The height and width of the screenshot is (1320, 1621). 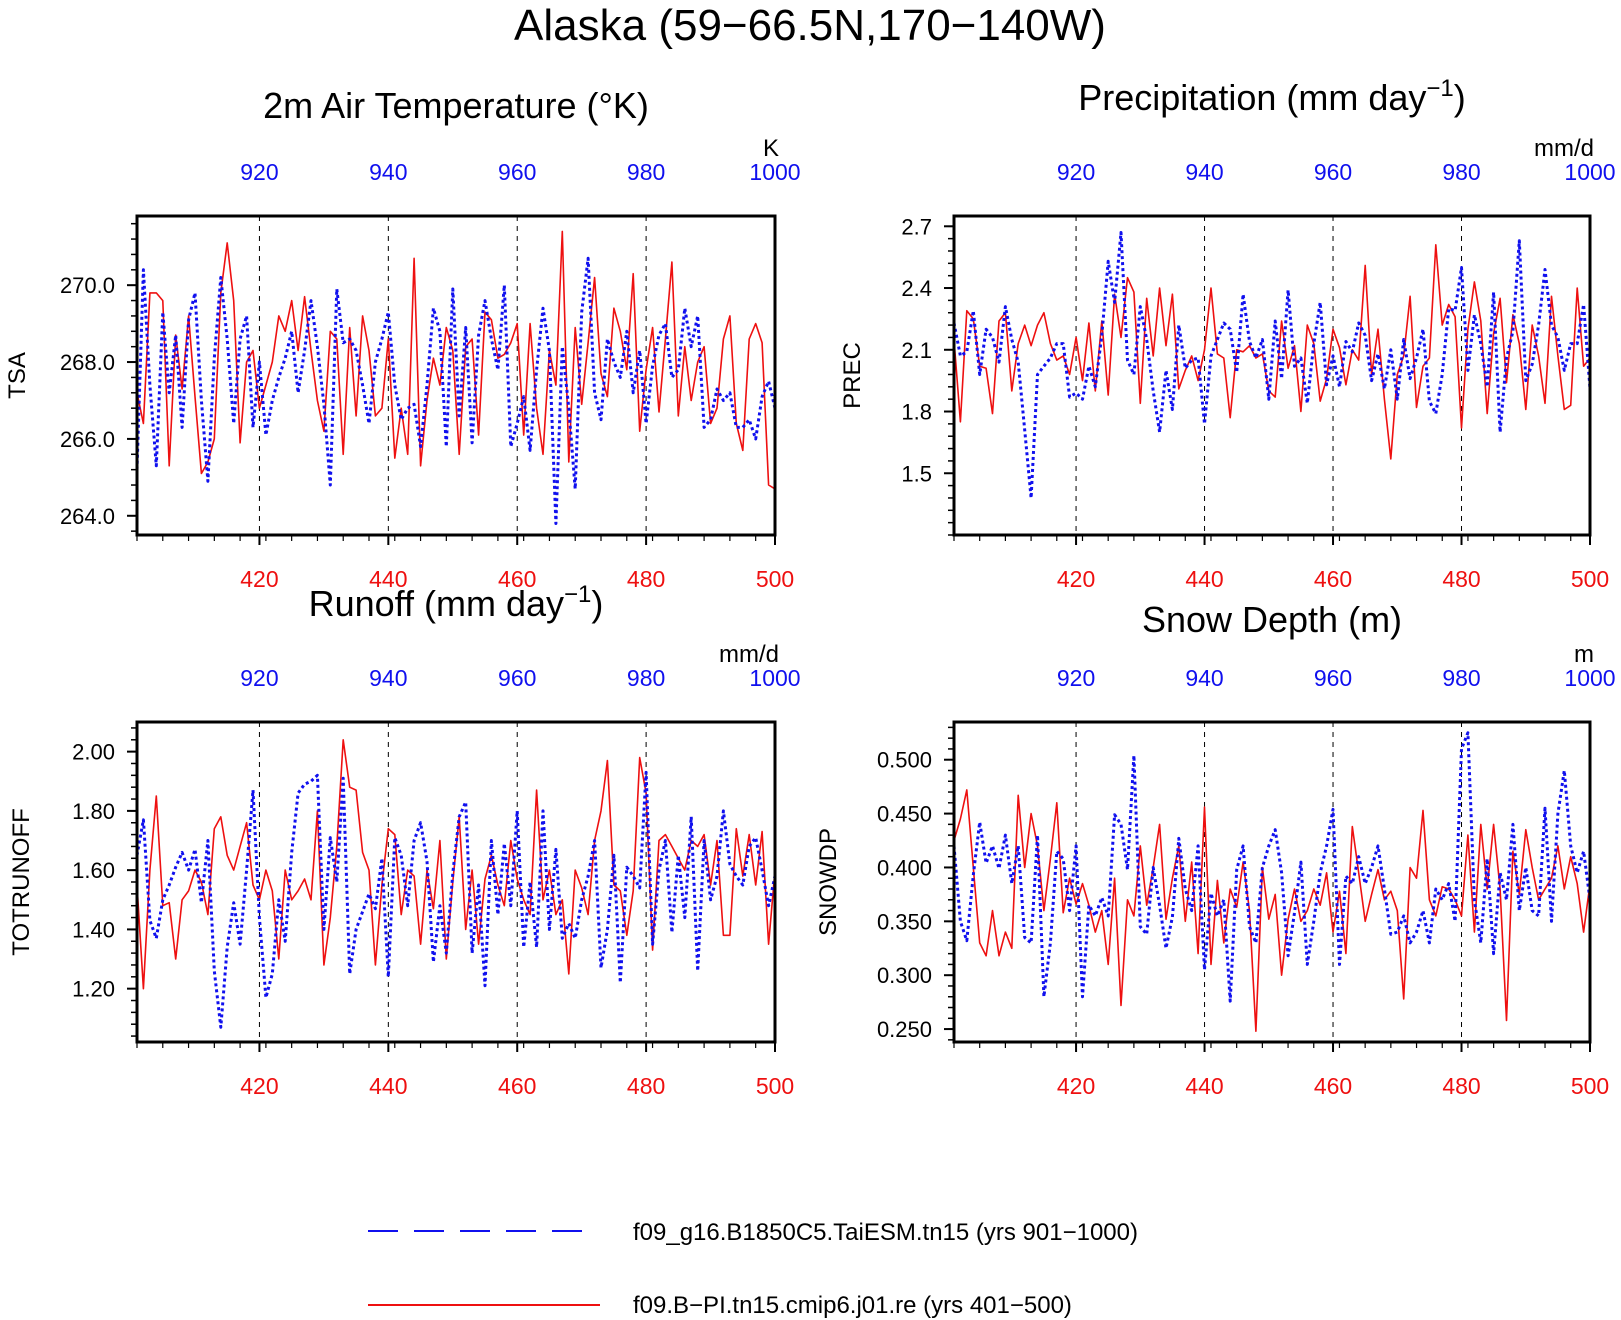 What do you see at coordinates (904, 814) in the screenshot?
I see `y-tick-label: 0.450` at bounding box center [904, 814].